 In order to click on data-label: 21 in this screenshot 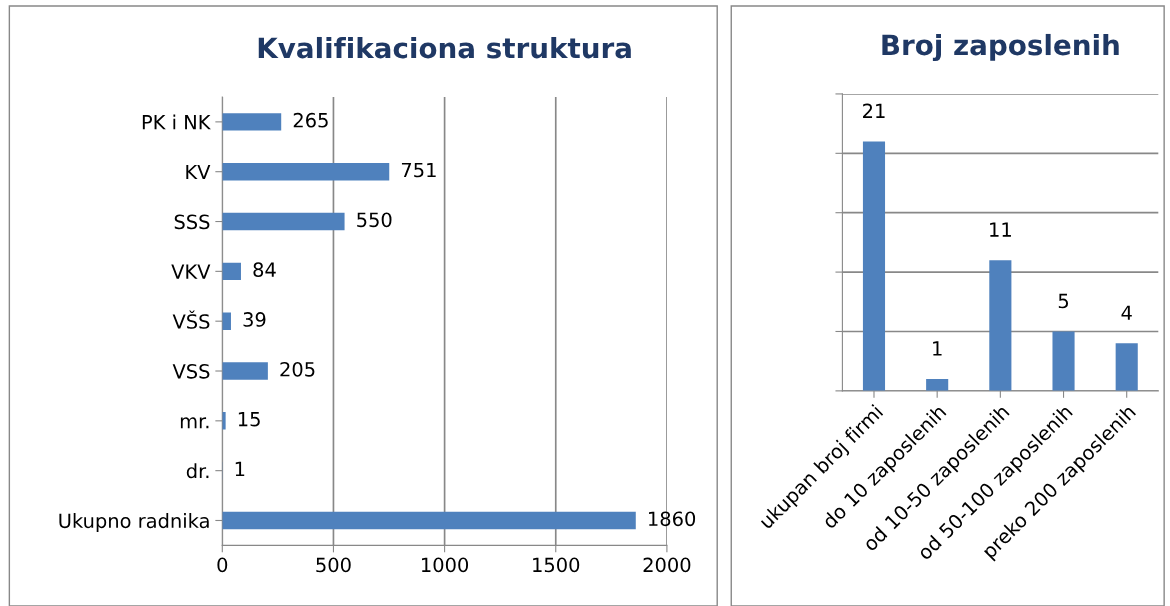, I will do `click(874, 110)`.